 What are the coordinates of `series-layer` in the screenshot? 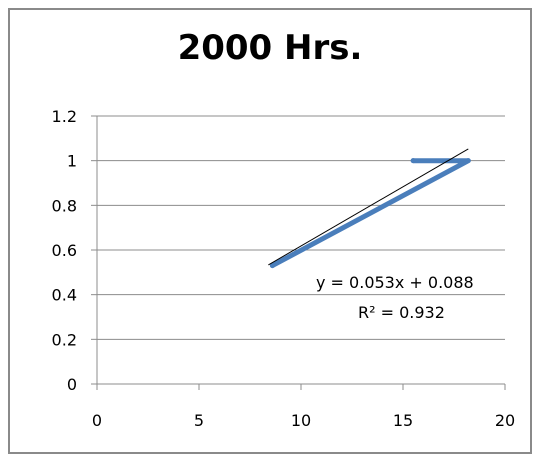 It's located at (370, 213).